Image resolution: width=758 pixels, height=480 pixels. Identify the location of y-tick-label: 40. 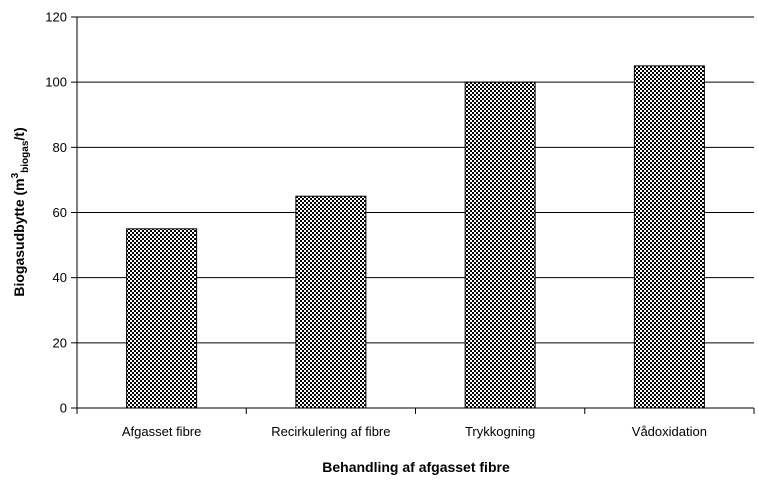
(60, 277).